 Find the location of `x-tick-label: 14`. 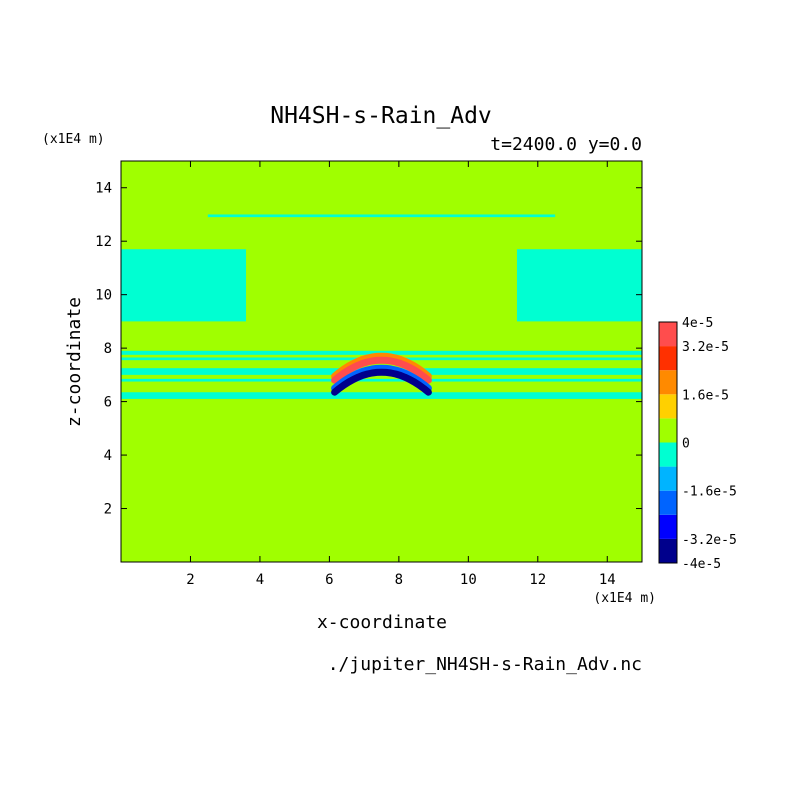

x-tick-label: 14 is located at coordinates (607, 580).